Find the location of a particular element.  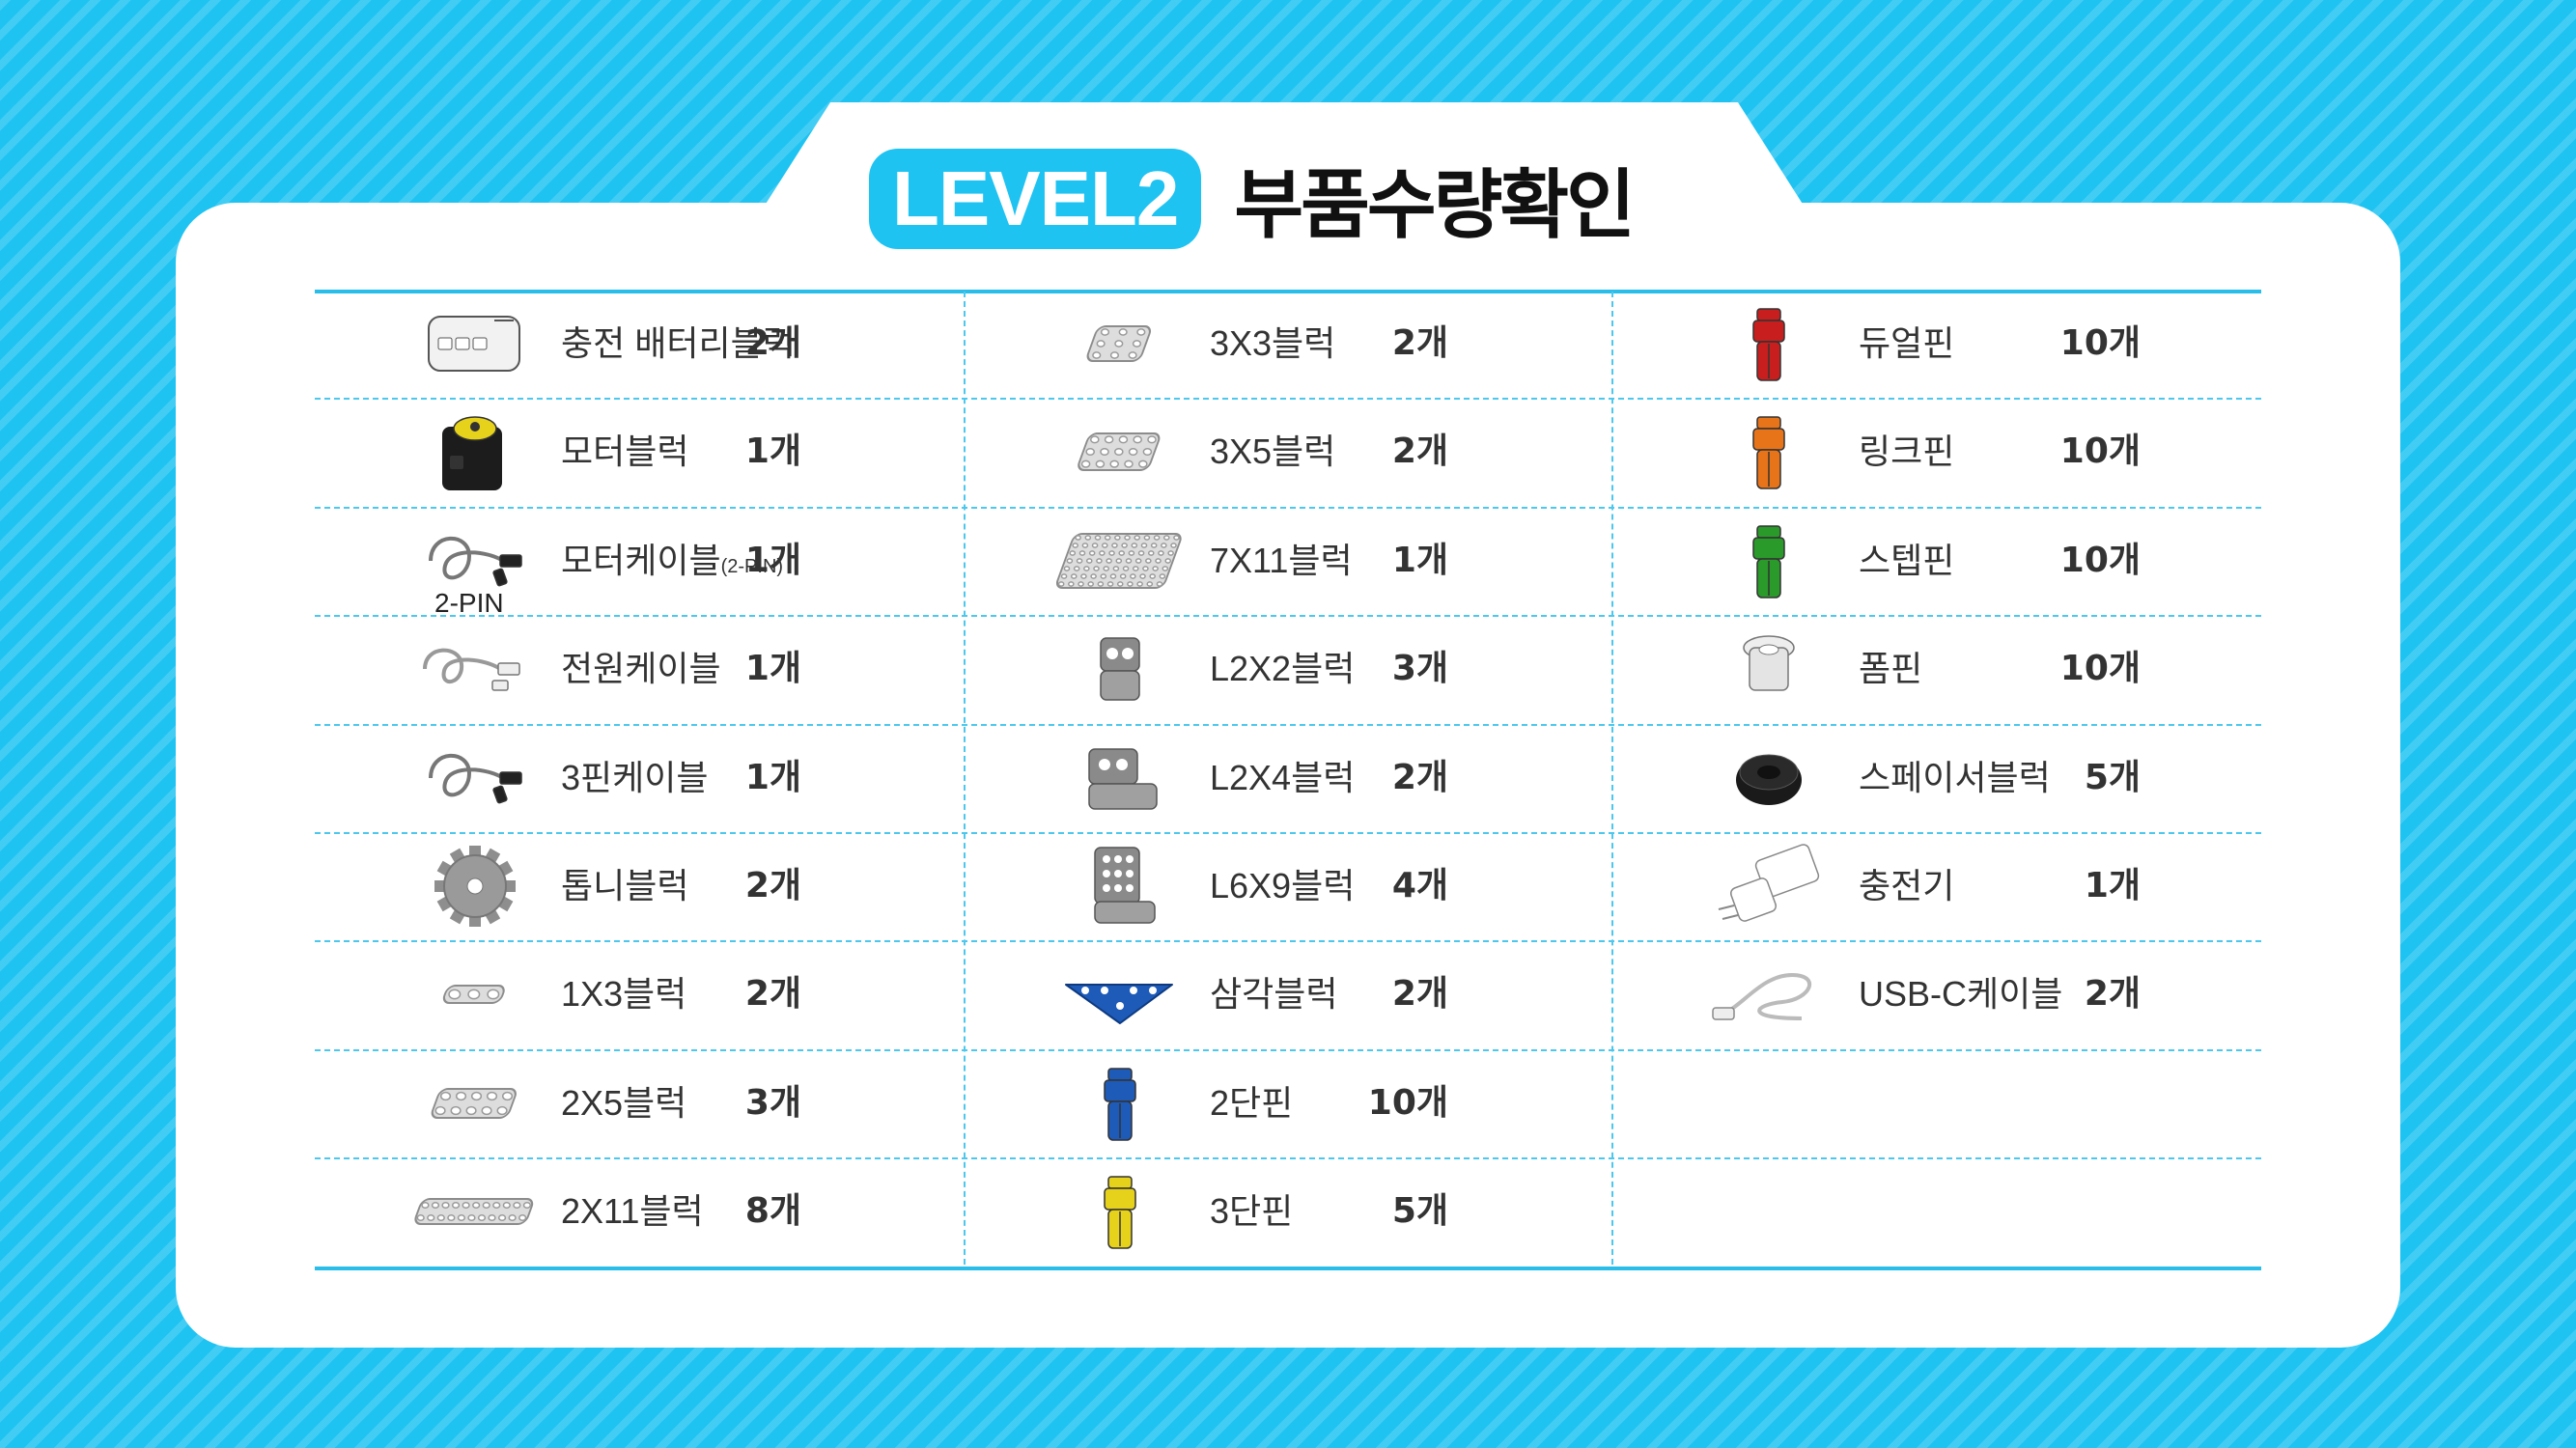

part-name-text: 3핀케이블 is located at coordinates (635, 777).